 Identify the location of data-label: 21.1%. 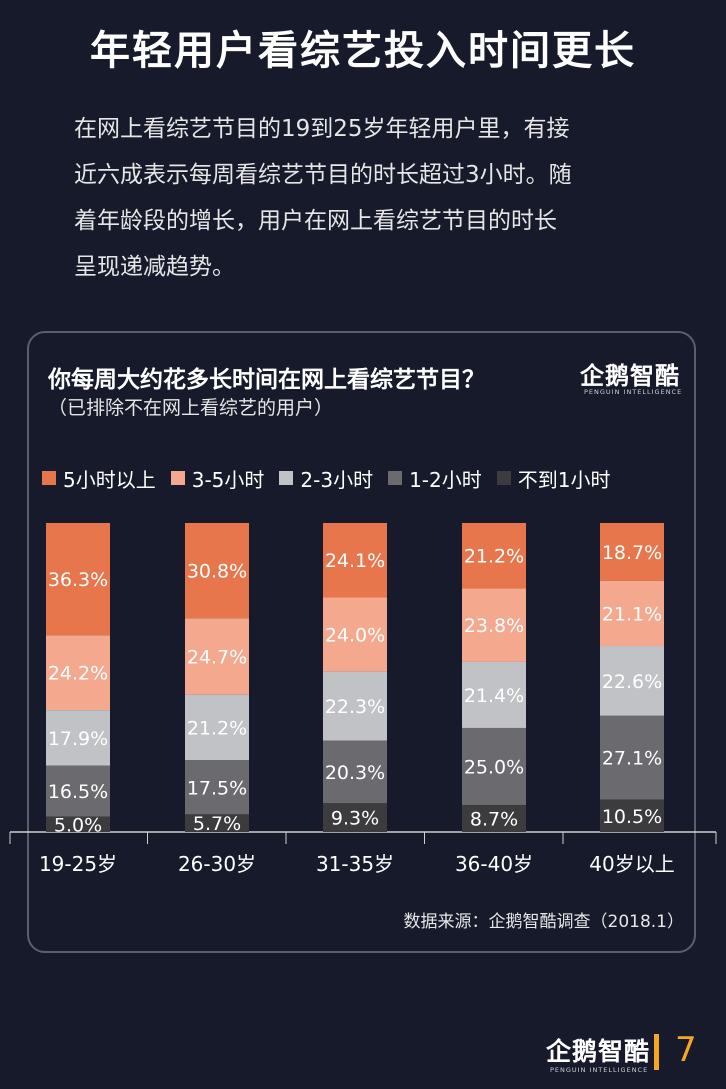
(632, 614).